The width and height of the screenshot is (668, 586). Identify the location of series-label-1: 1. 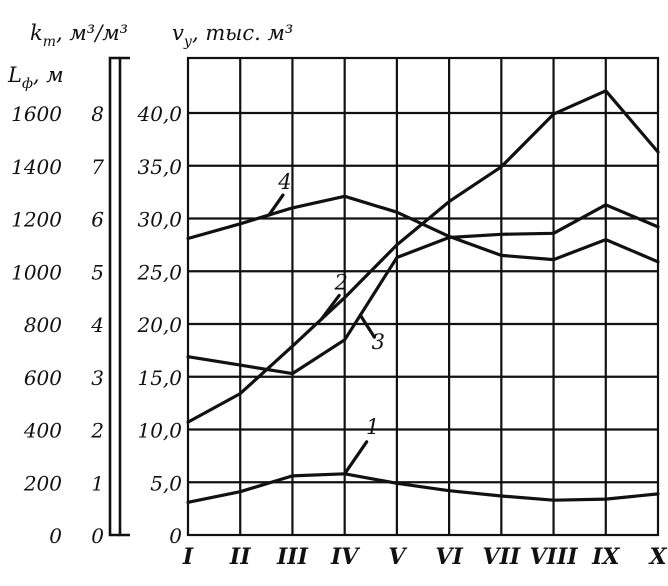
(372, 427).